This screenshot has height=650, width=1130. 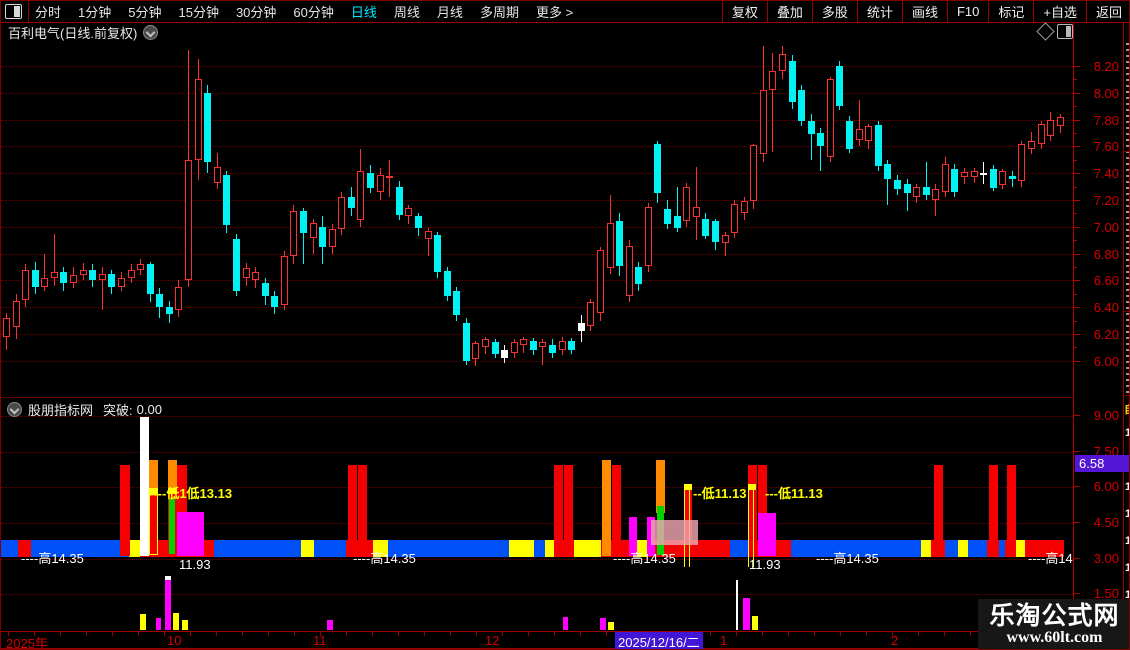 What do you see at coordinates (363, 12) in the screenshot?
I see `tab-period-6: 日线` at bounding box center [363, 12].